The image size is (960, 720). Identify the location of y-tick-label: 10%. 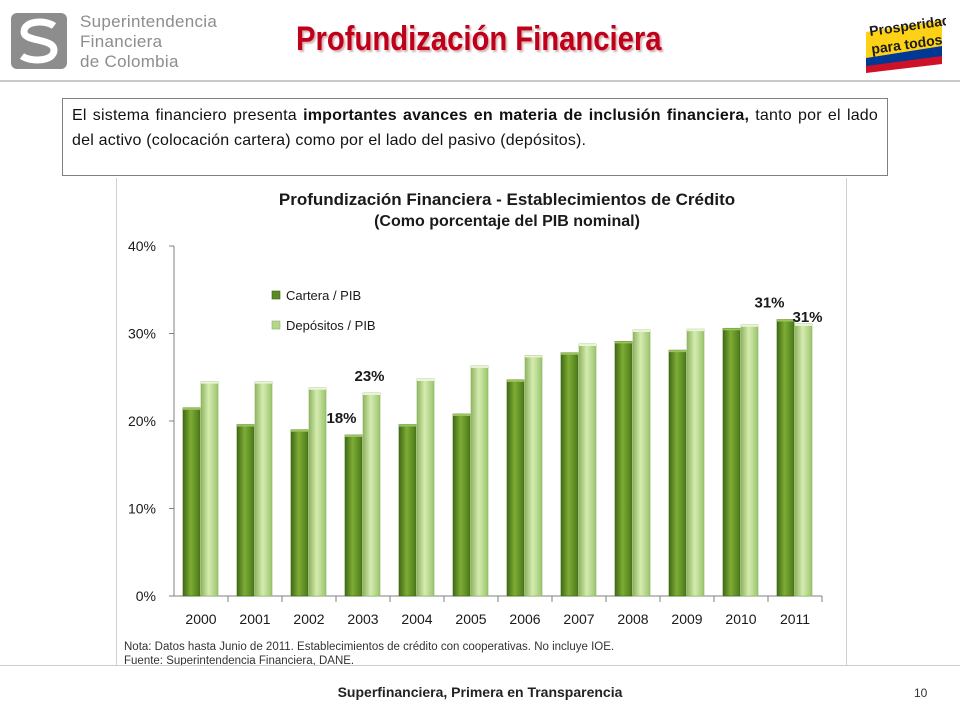
(142, 509).